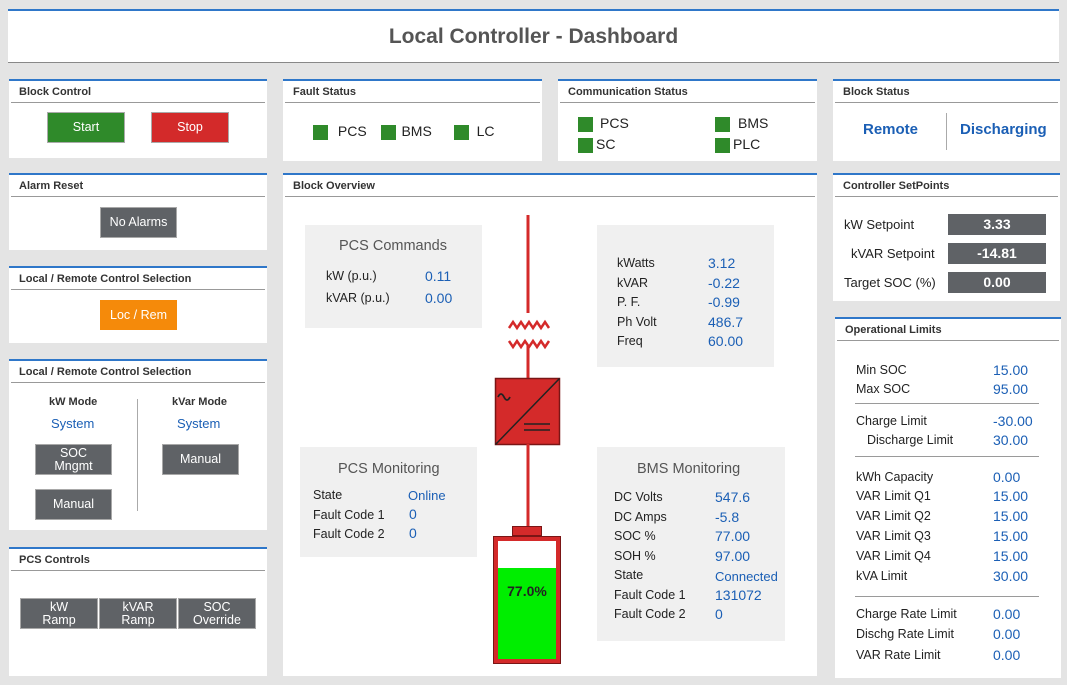 This screenshot has width=1067, height=685. I want to click on setpoint-value-field: 0.00, so click(997, 282).